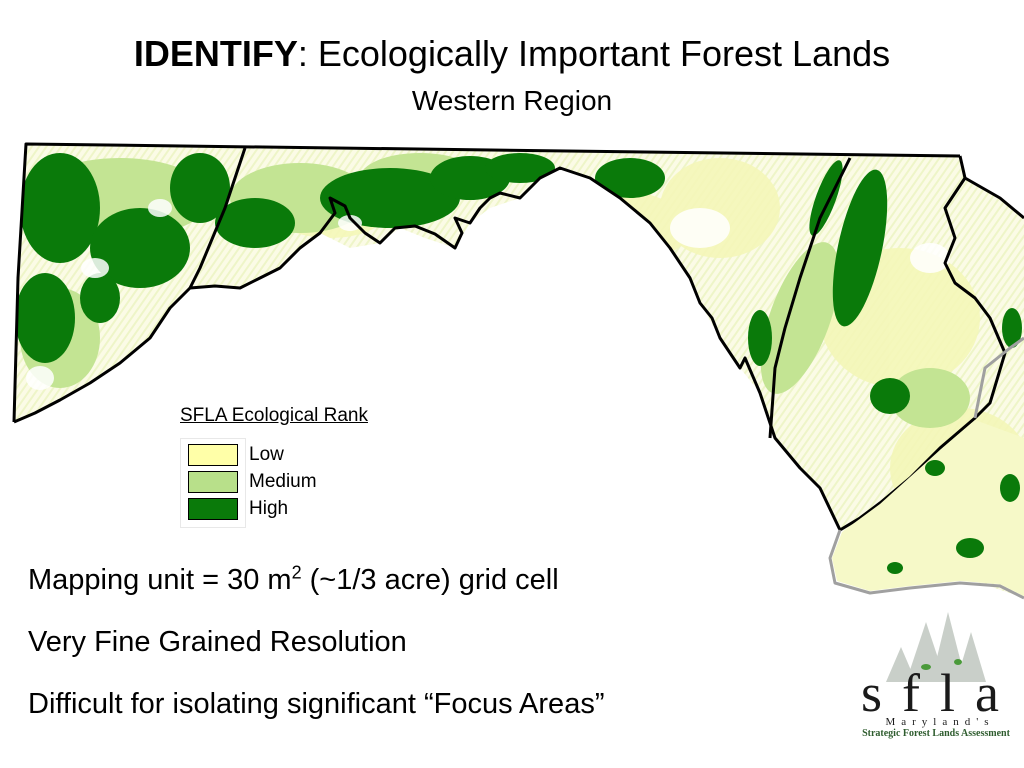  What do you see at coordinates (283, 481) in the screenshot?
I see `legend-label-medium: Medium` at bounding box center [283, 481].